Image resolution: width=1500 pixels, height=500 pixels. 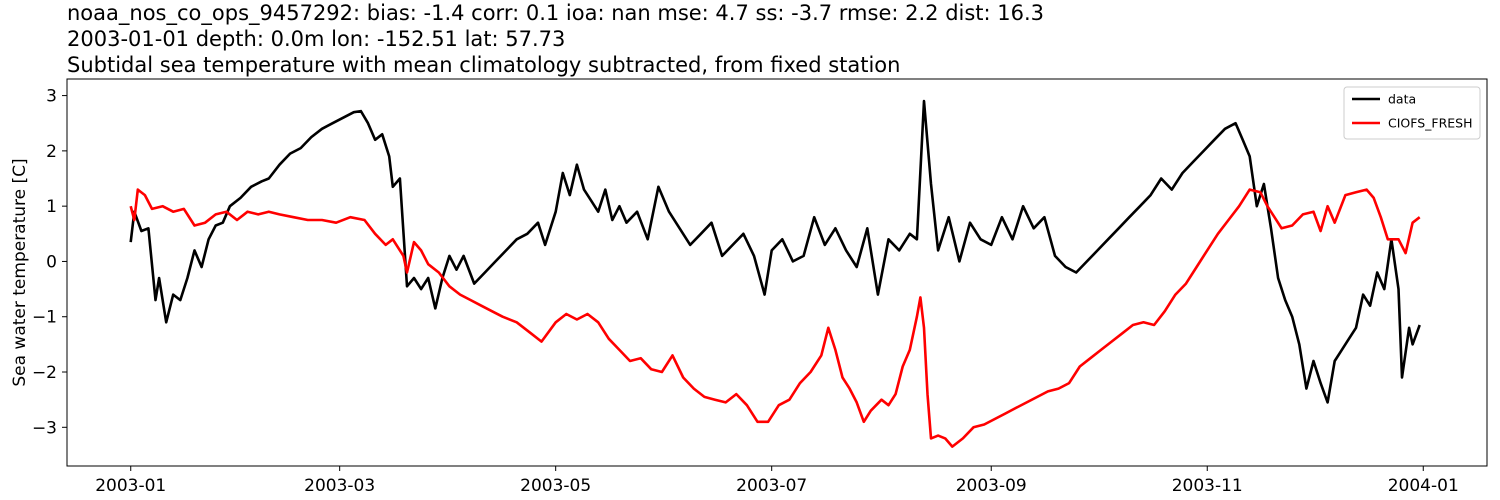 What do you see at coordinates (51, 152) in the screenshot?
I see `y-tick-label: 2` at bounding box center [51, 152].